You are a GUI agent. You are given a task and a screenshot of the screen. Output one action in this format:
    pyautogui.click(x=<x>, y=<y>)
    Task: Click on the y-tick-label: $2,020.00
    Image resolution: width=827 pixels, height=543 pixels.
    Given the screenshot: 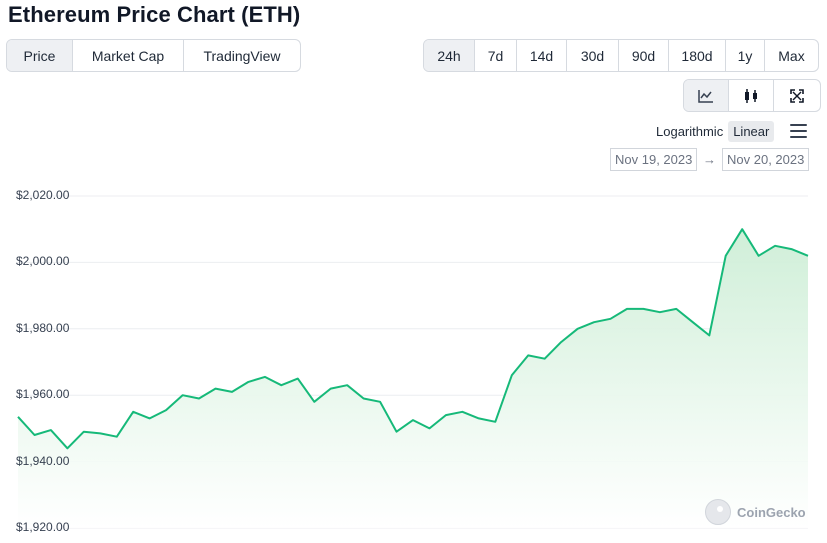 What is the action you would take?
    pyautogui.click(x=43, y=195)
    